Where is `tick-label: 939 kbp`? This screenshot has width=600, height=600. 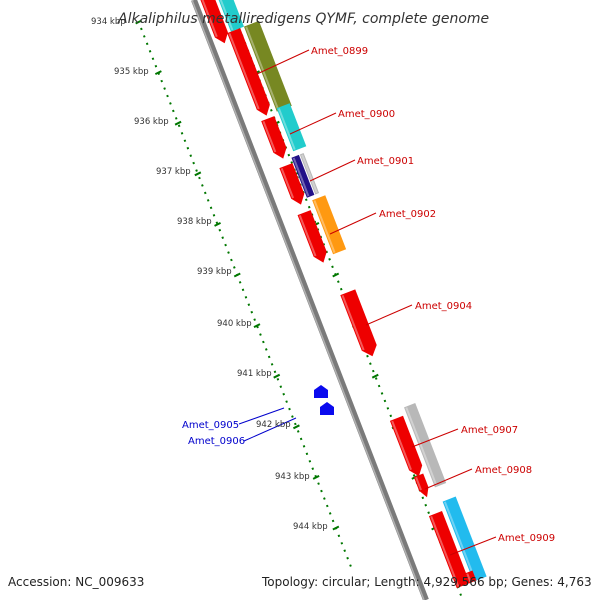 tick-label: 939 kbp is located at coordinates (214, 272).